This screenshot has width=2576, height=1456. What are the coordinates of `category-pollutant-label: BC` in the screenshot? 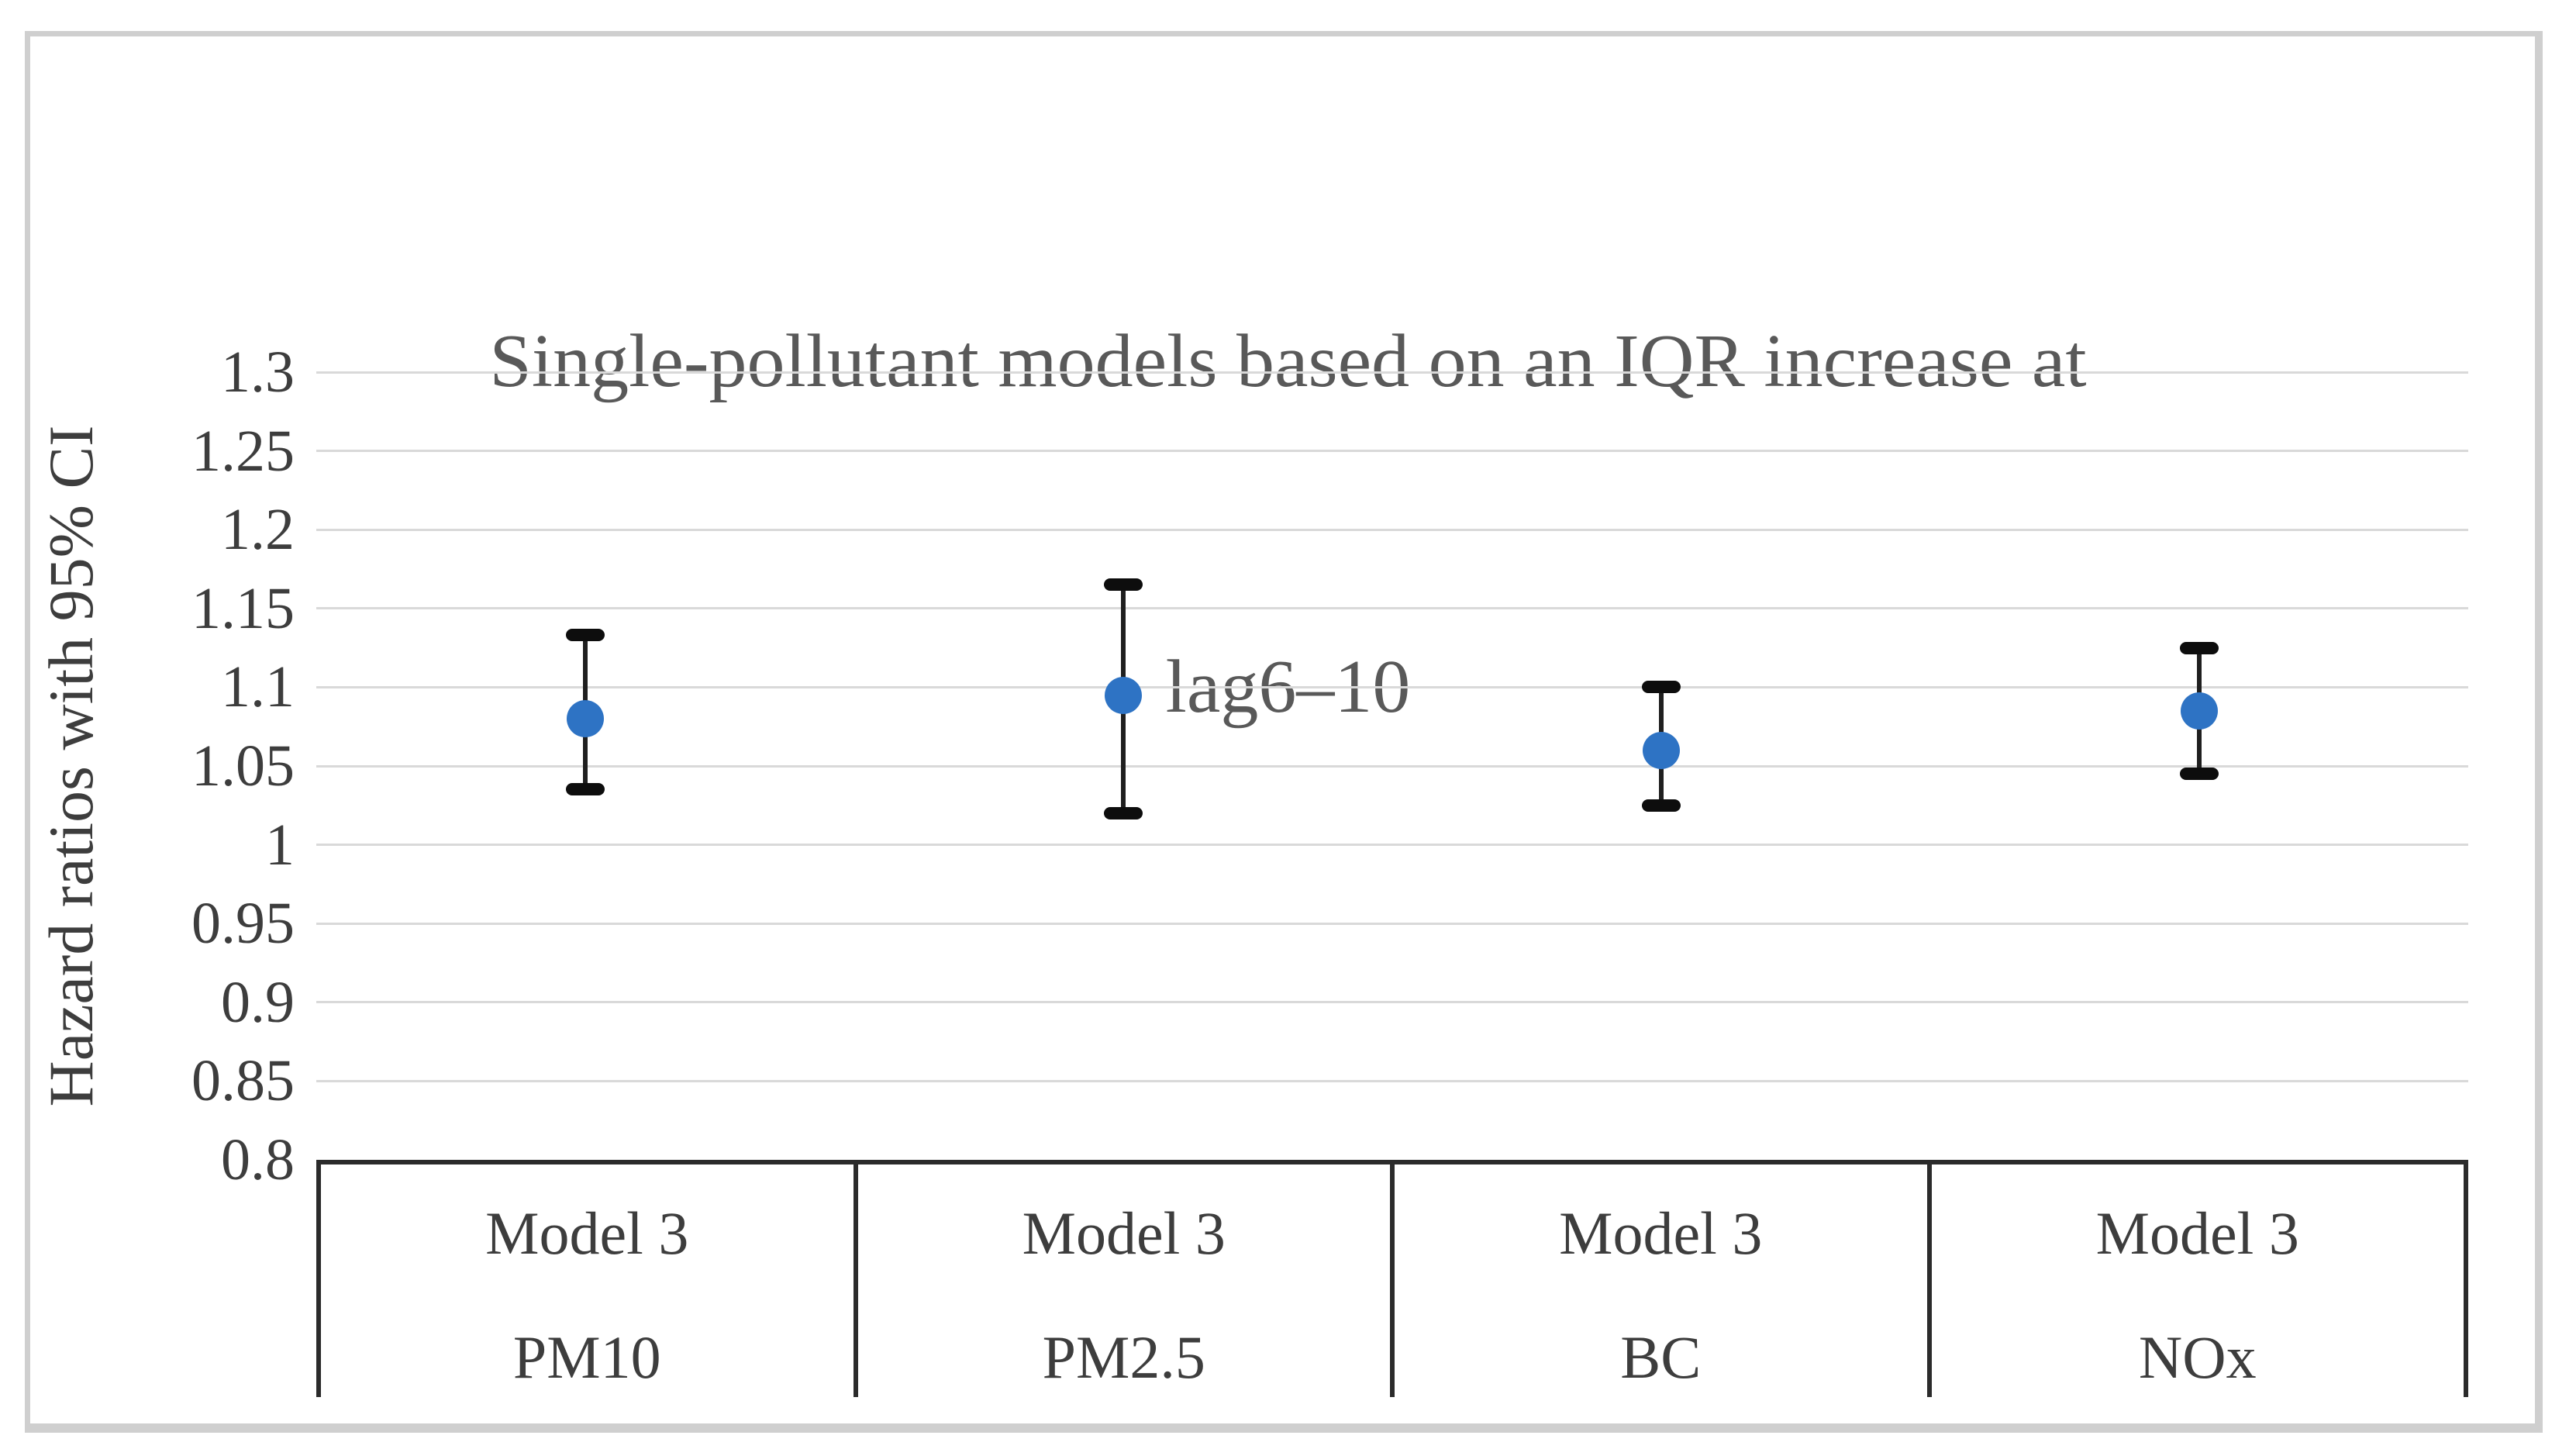 It's located at (1661, 1357).